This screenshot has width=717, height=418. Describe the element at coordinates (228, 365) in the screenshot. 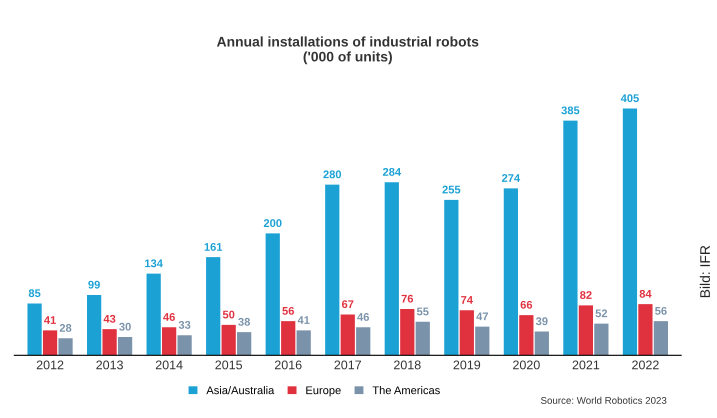

I see `x-tick-label: 2015` at that location.